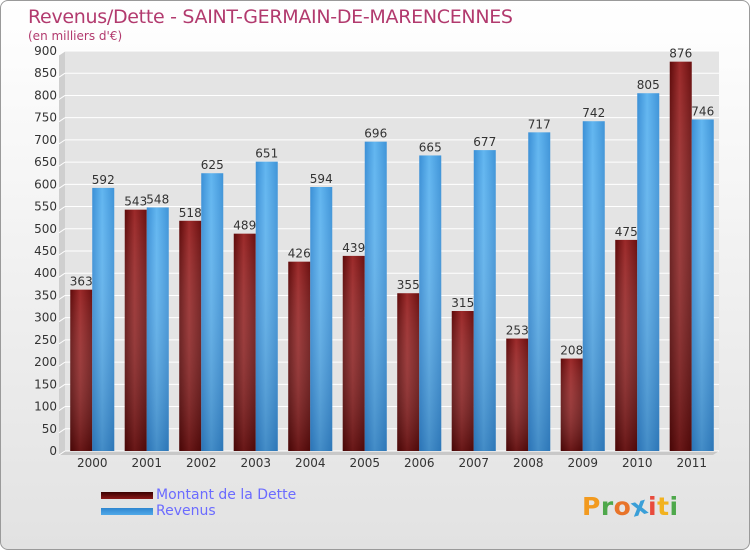 The image size is (750, 550). I want to click on x-tick-label: 2009, so click(582, 463).